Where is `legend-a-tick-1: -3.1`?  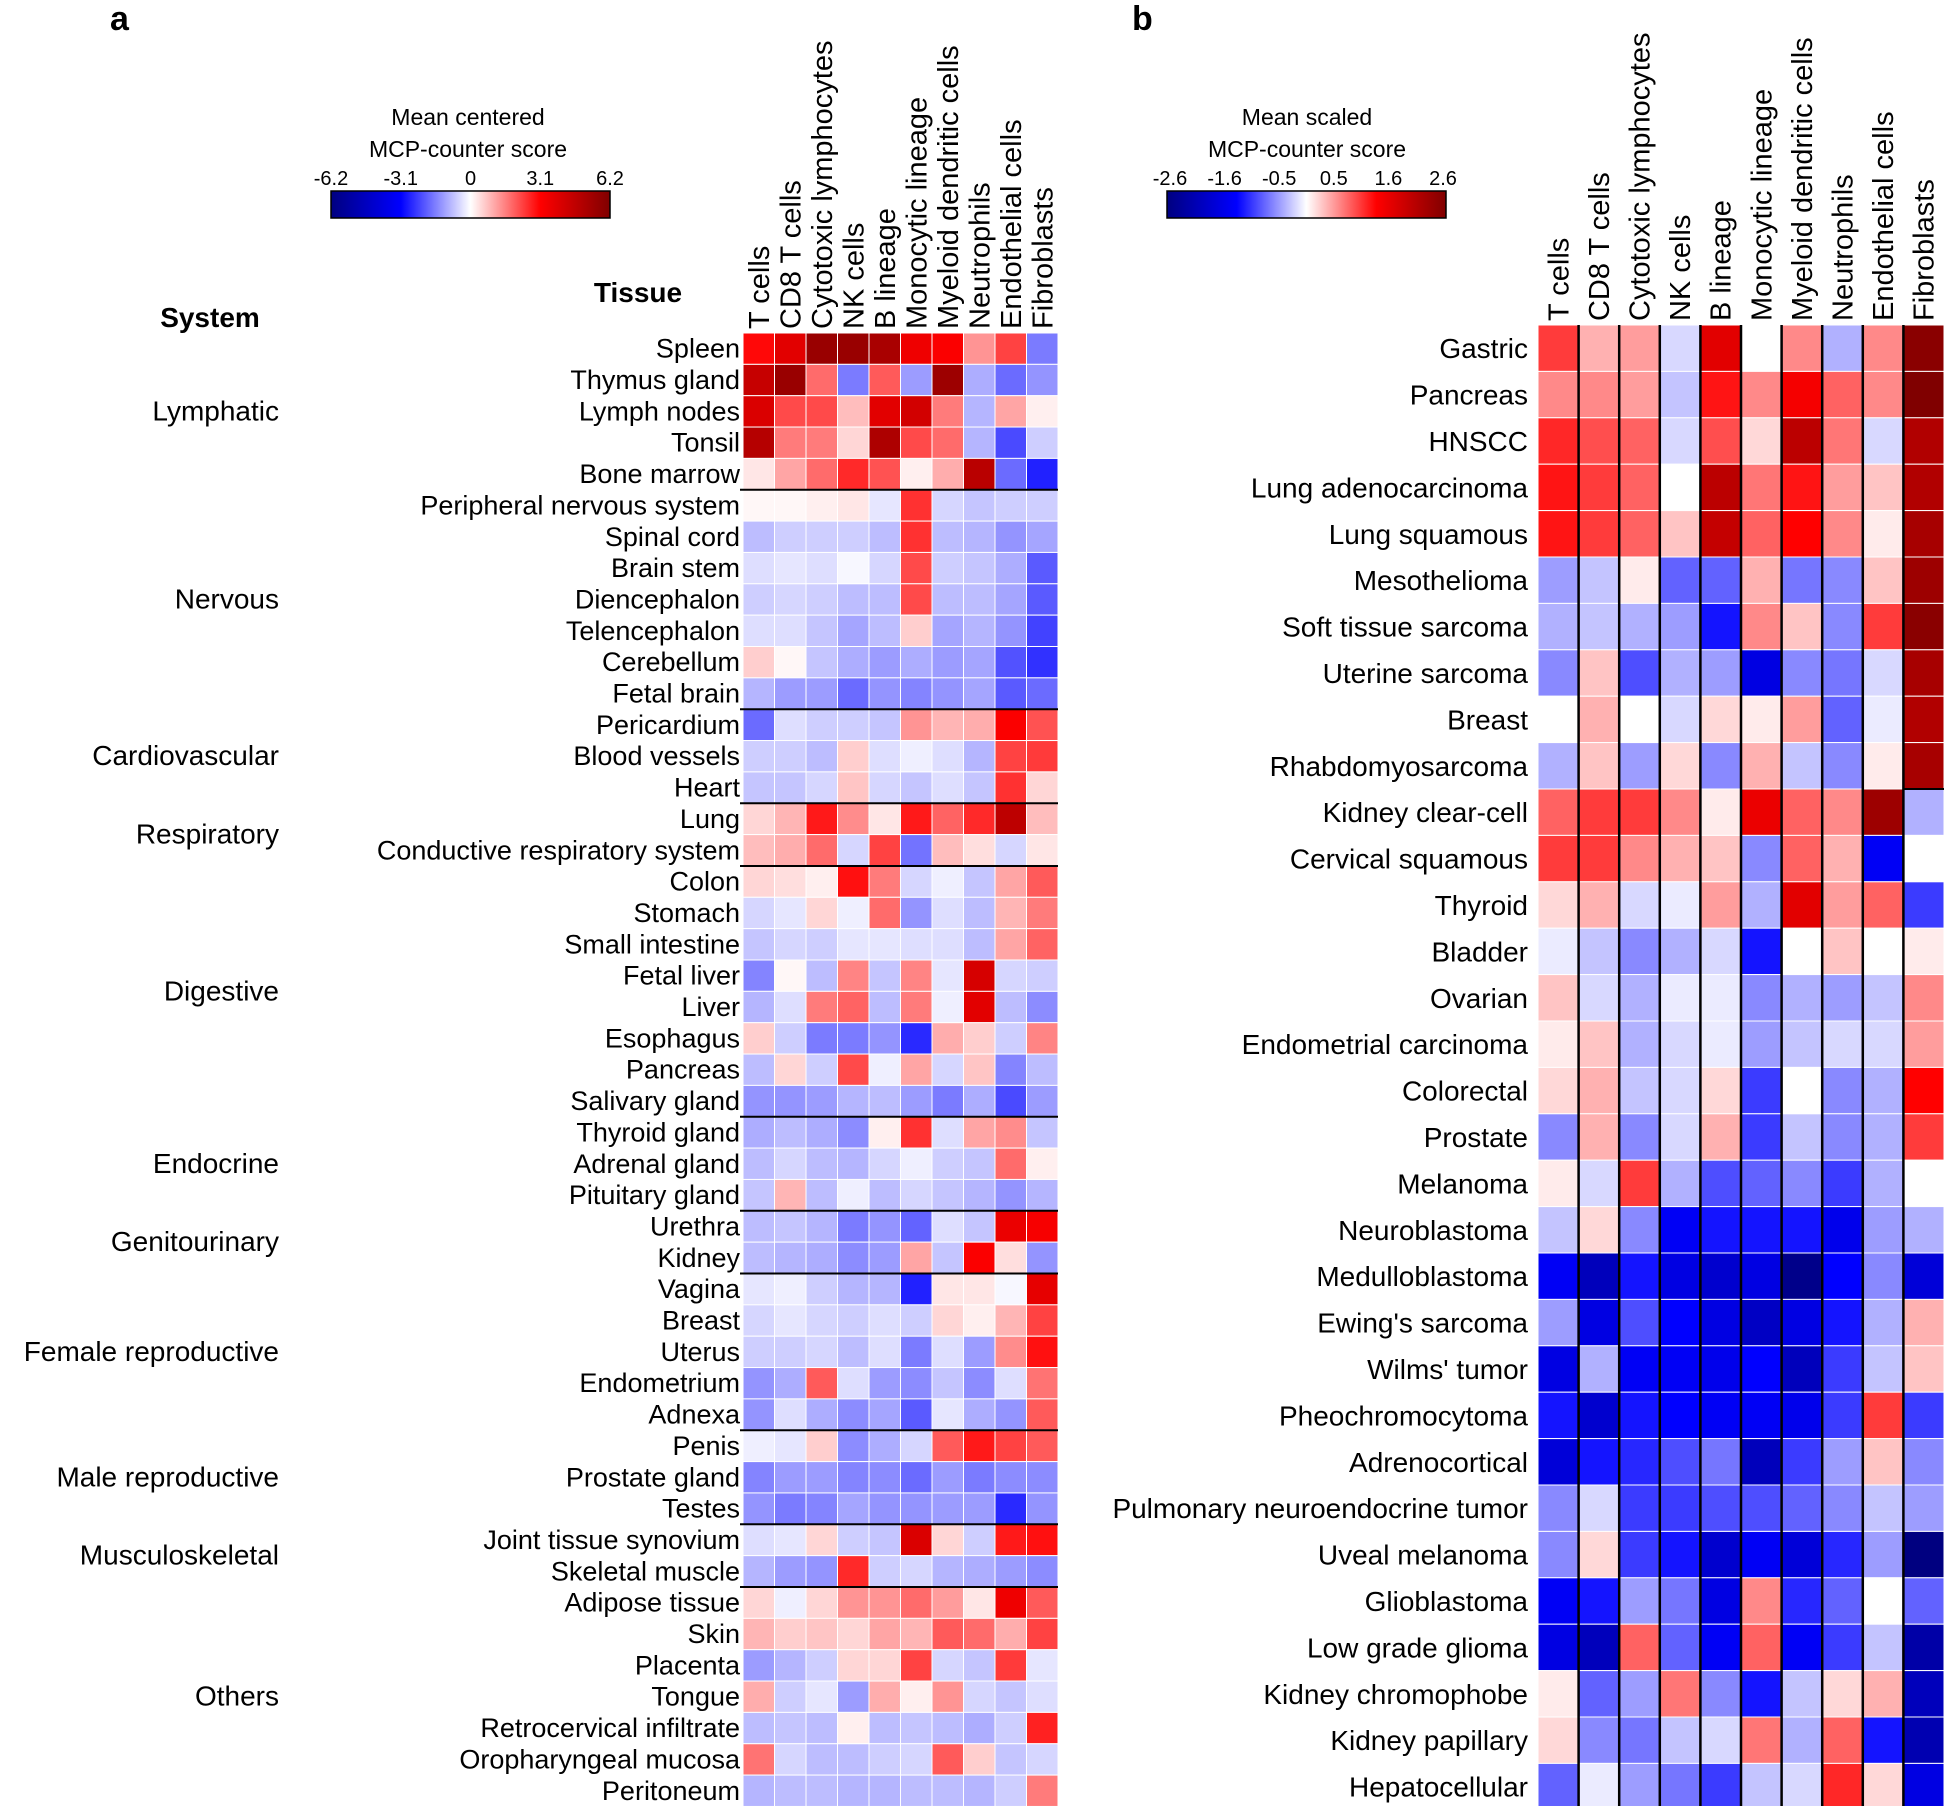
legend-a-tick-1: -3.1 is located at coordinates (401, 179).